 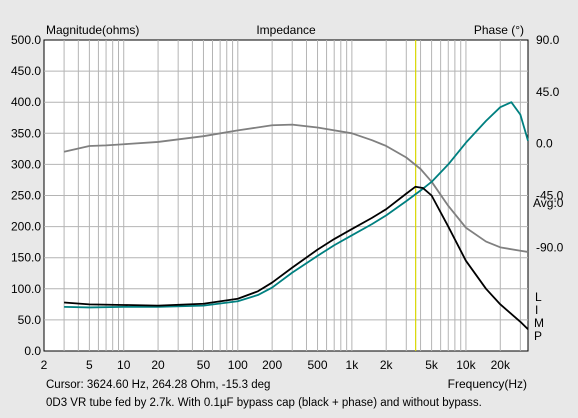 What do you see at coordinates (204, 365) in the screenshot?
I see `x-tick-label: 50` at bounding box center [204, 365].